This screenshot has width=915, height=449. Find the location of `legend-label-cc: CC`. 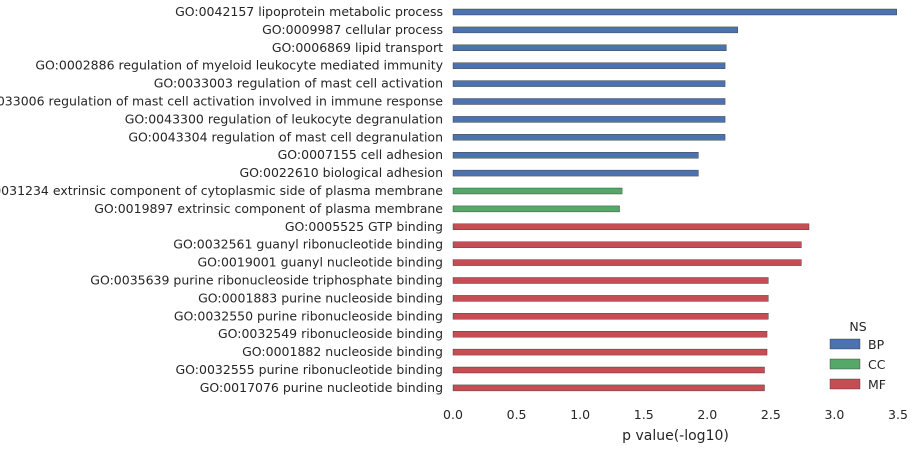

legend-label-cc: CC is located at coordinates (877, 364).